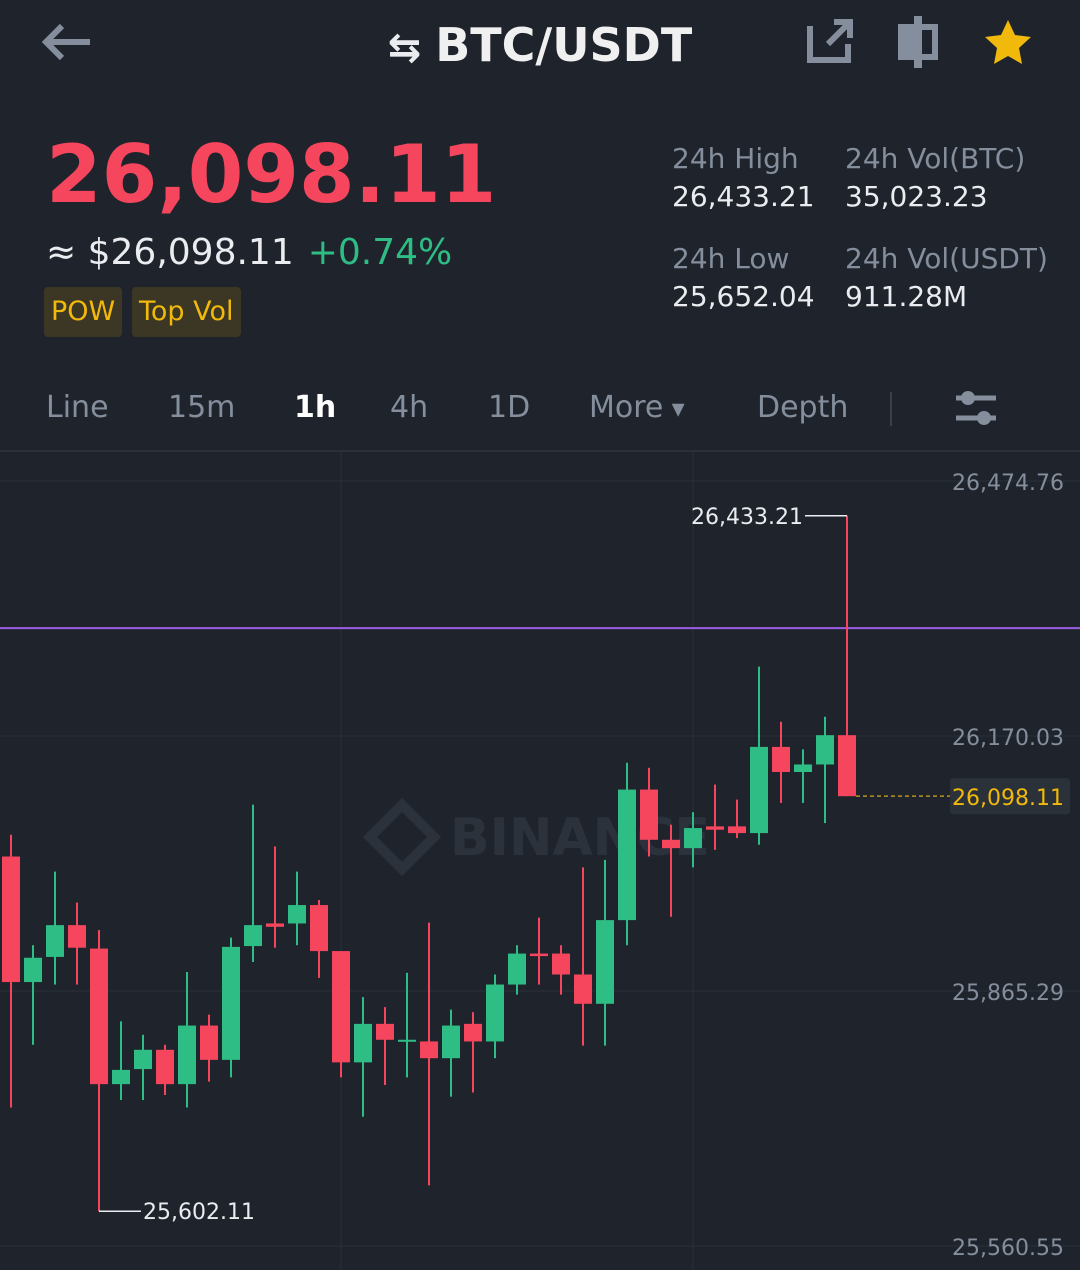 This screenshot has width=1080, height=1270. I want to click on last-price-box, so click(1010, 796).